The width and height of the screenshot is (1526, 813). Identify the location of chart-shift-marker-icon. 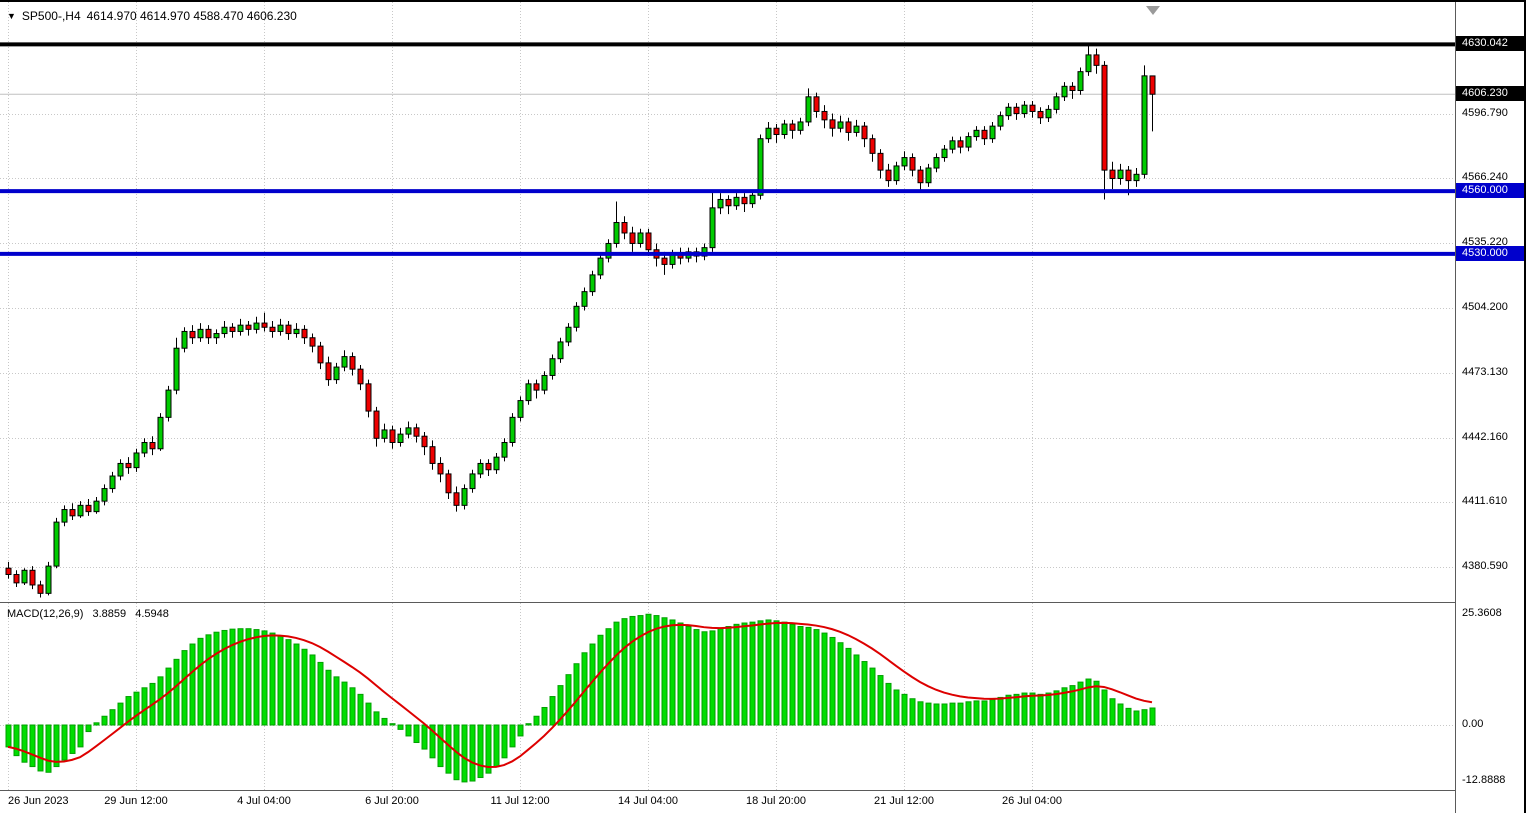
(1153, 10).